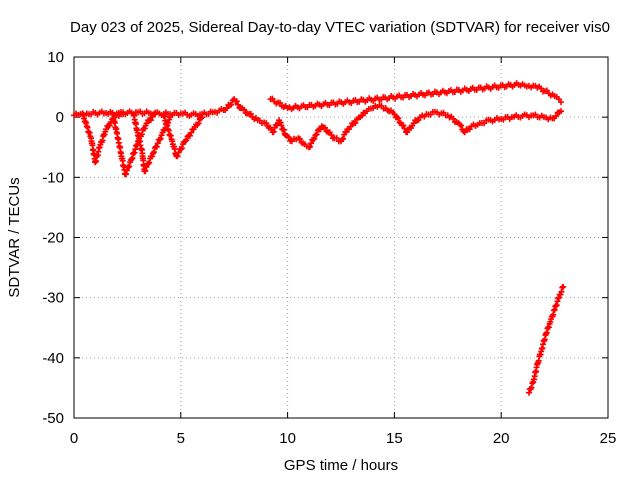 The height and width of the screenshot is (480, 640). Describe the element at coordinates (341, 465) in the screenshot. I see `x-axis-label: GPS time / hours` at that location.